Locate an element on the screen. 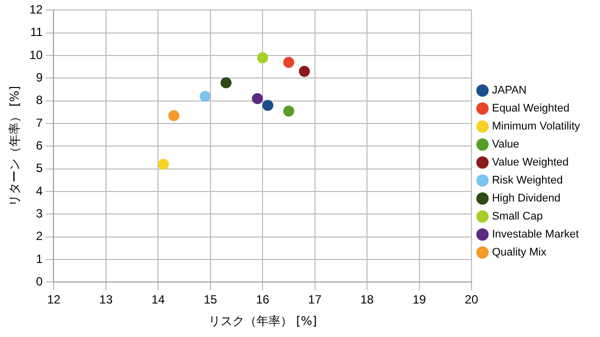  legend-label: Minimum Volatility is located at coordinates (536, 126).